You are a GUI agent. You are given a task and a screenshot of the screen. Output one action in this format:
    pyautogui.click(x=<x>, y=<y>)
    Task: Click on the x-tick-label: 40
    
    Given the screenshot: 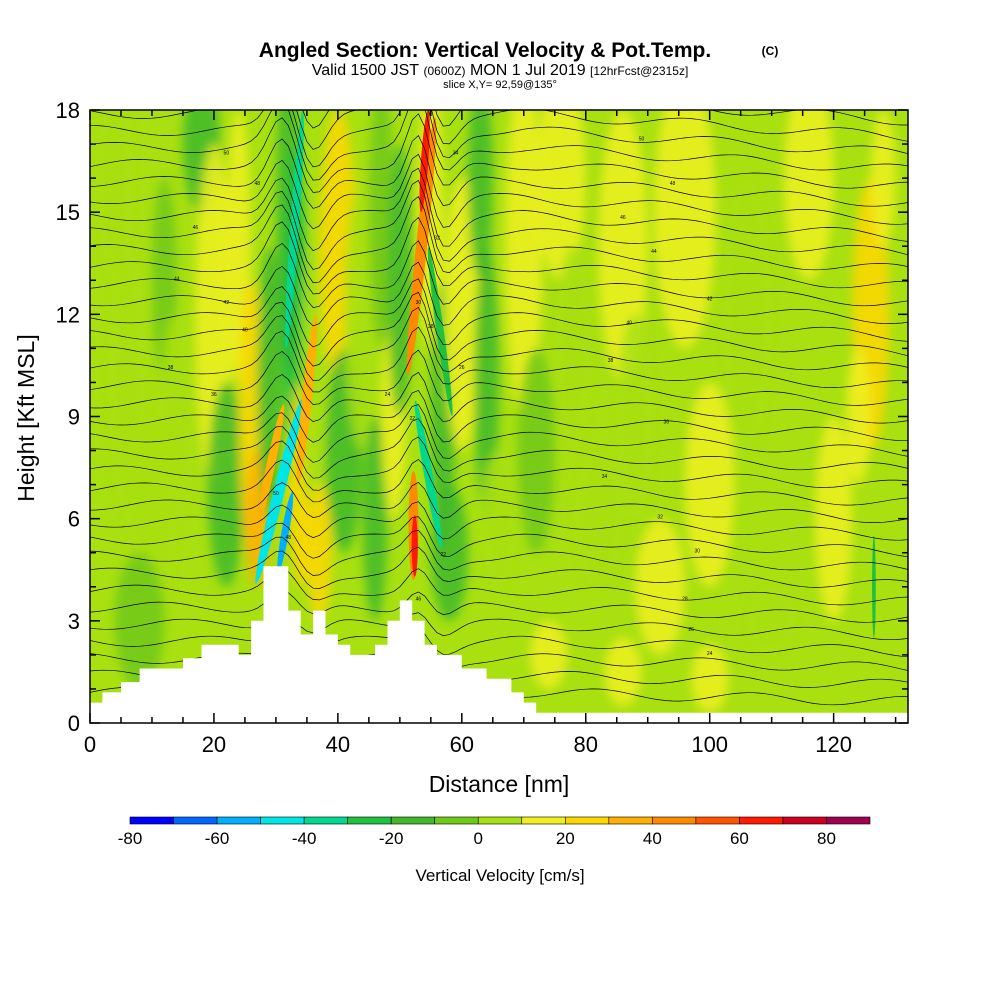 What is the action you would take?
    pyautogui.click(x=338, y=744)
    